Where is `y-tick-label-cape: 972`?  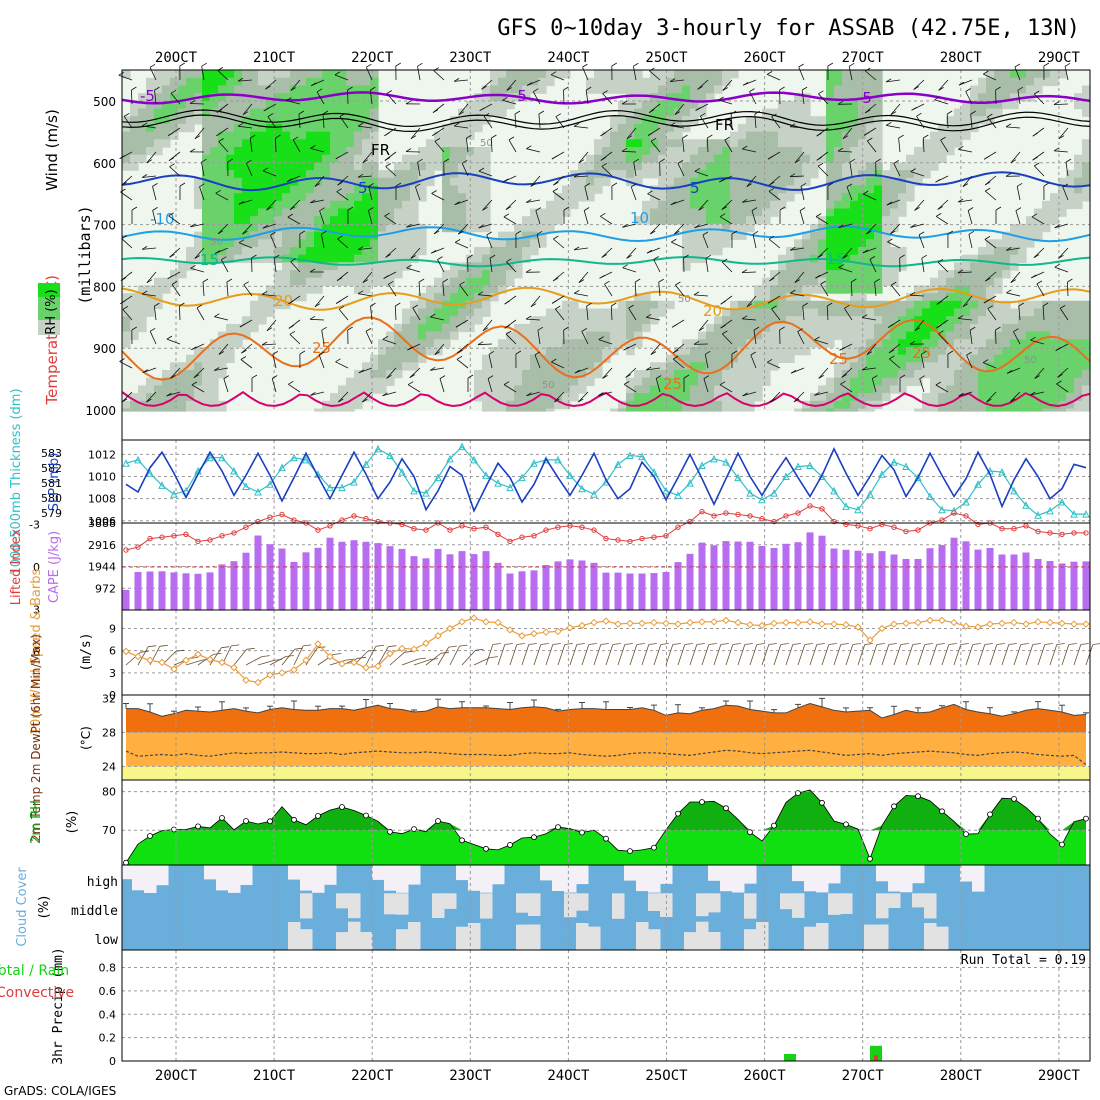
y-tick-label-cape: 972 is located at coordinates (105, 588).